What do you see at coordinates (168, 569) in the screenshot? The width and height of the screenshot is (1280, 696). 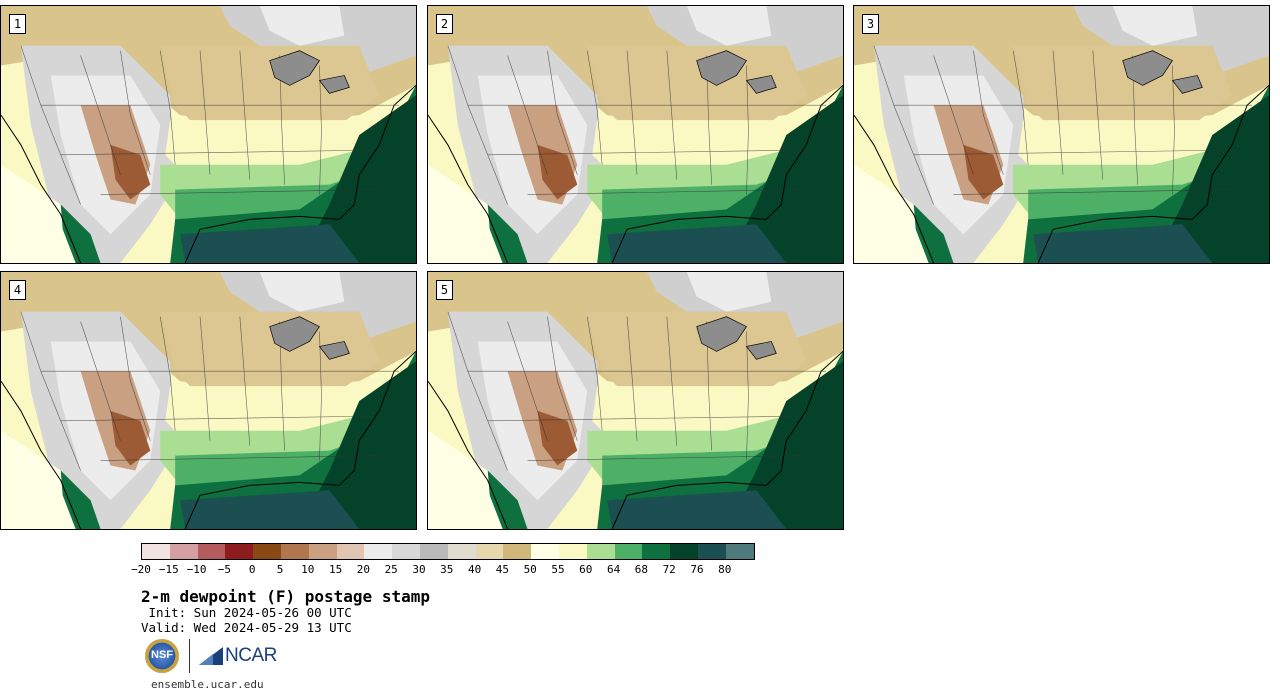 I see `colorbar-tick-label: −15` at bounding box center [168, 569].